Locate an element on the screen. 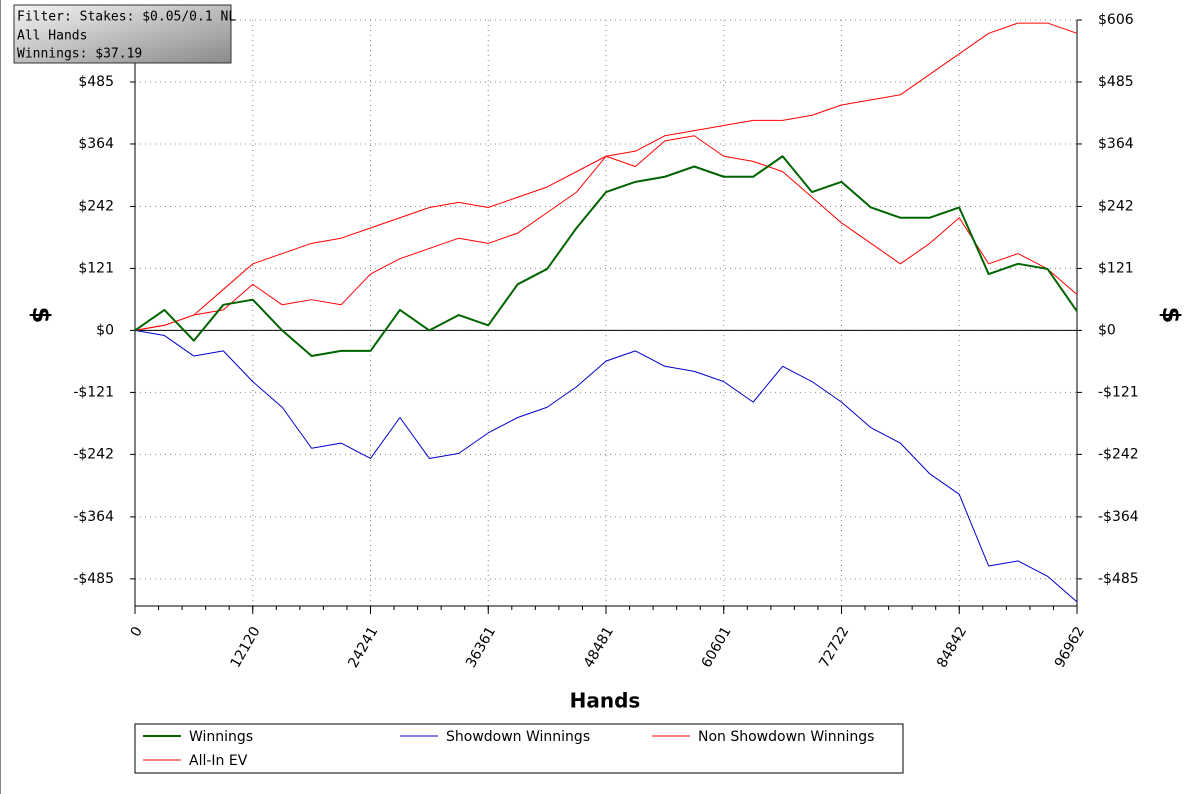  legend-label: Non Showdown Winnings is located at coordinates (786, 737).